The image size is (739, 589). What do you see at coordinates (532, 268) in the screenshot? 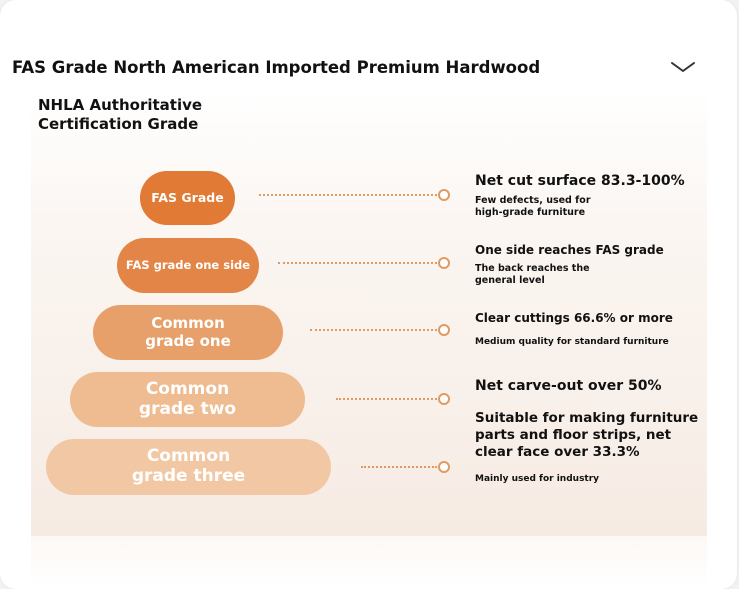
I see `grade-desc-line: The back reaches the` at bounding box center [532, 268].